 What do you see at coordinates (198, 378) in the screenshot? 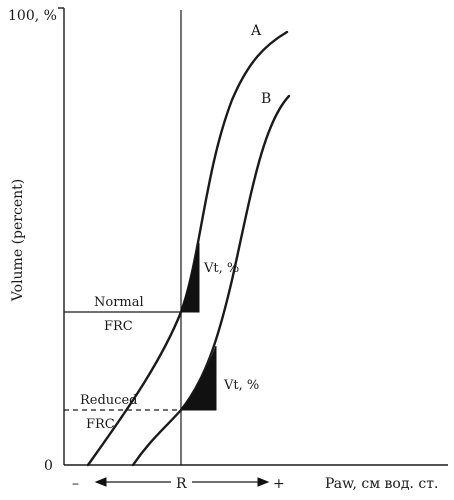
I see `vt-lower-wedge` at bounding box center [198, 378].